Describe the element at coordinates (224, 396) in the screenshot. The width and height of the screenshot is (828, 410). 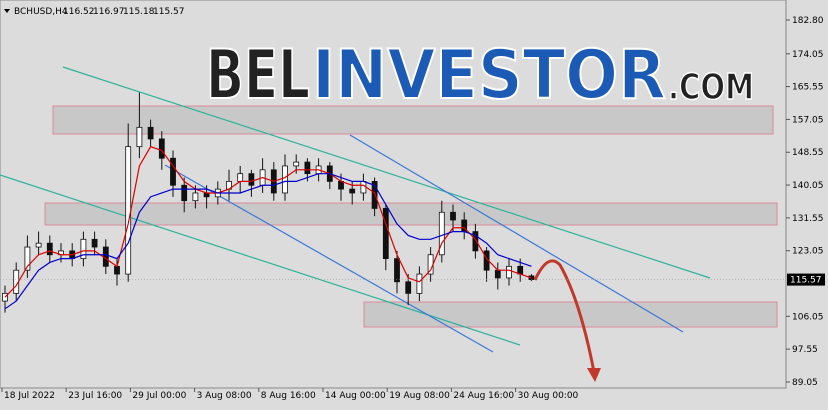
I see `x-tick-label: 3 Aug 08:00` at that location.